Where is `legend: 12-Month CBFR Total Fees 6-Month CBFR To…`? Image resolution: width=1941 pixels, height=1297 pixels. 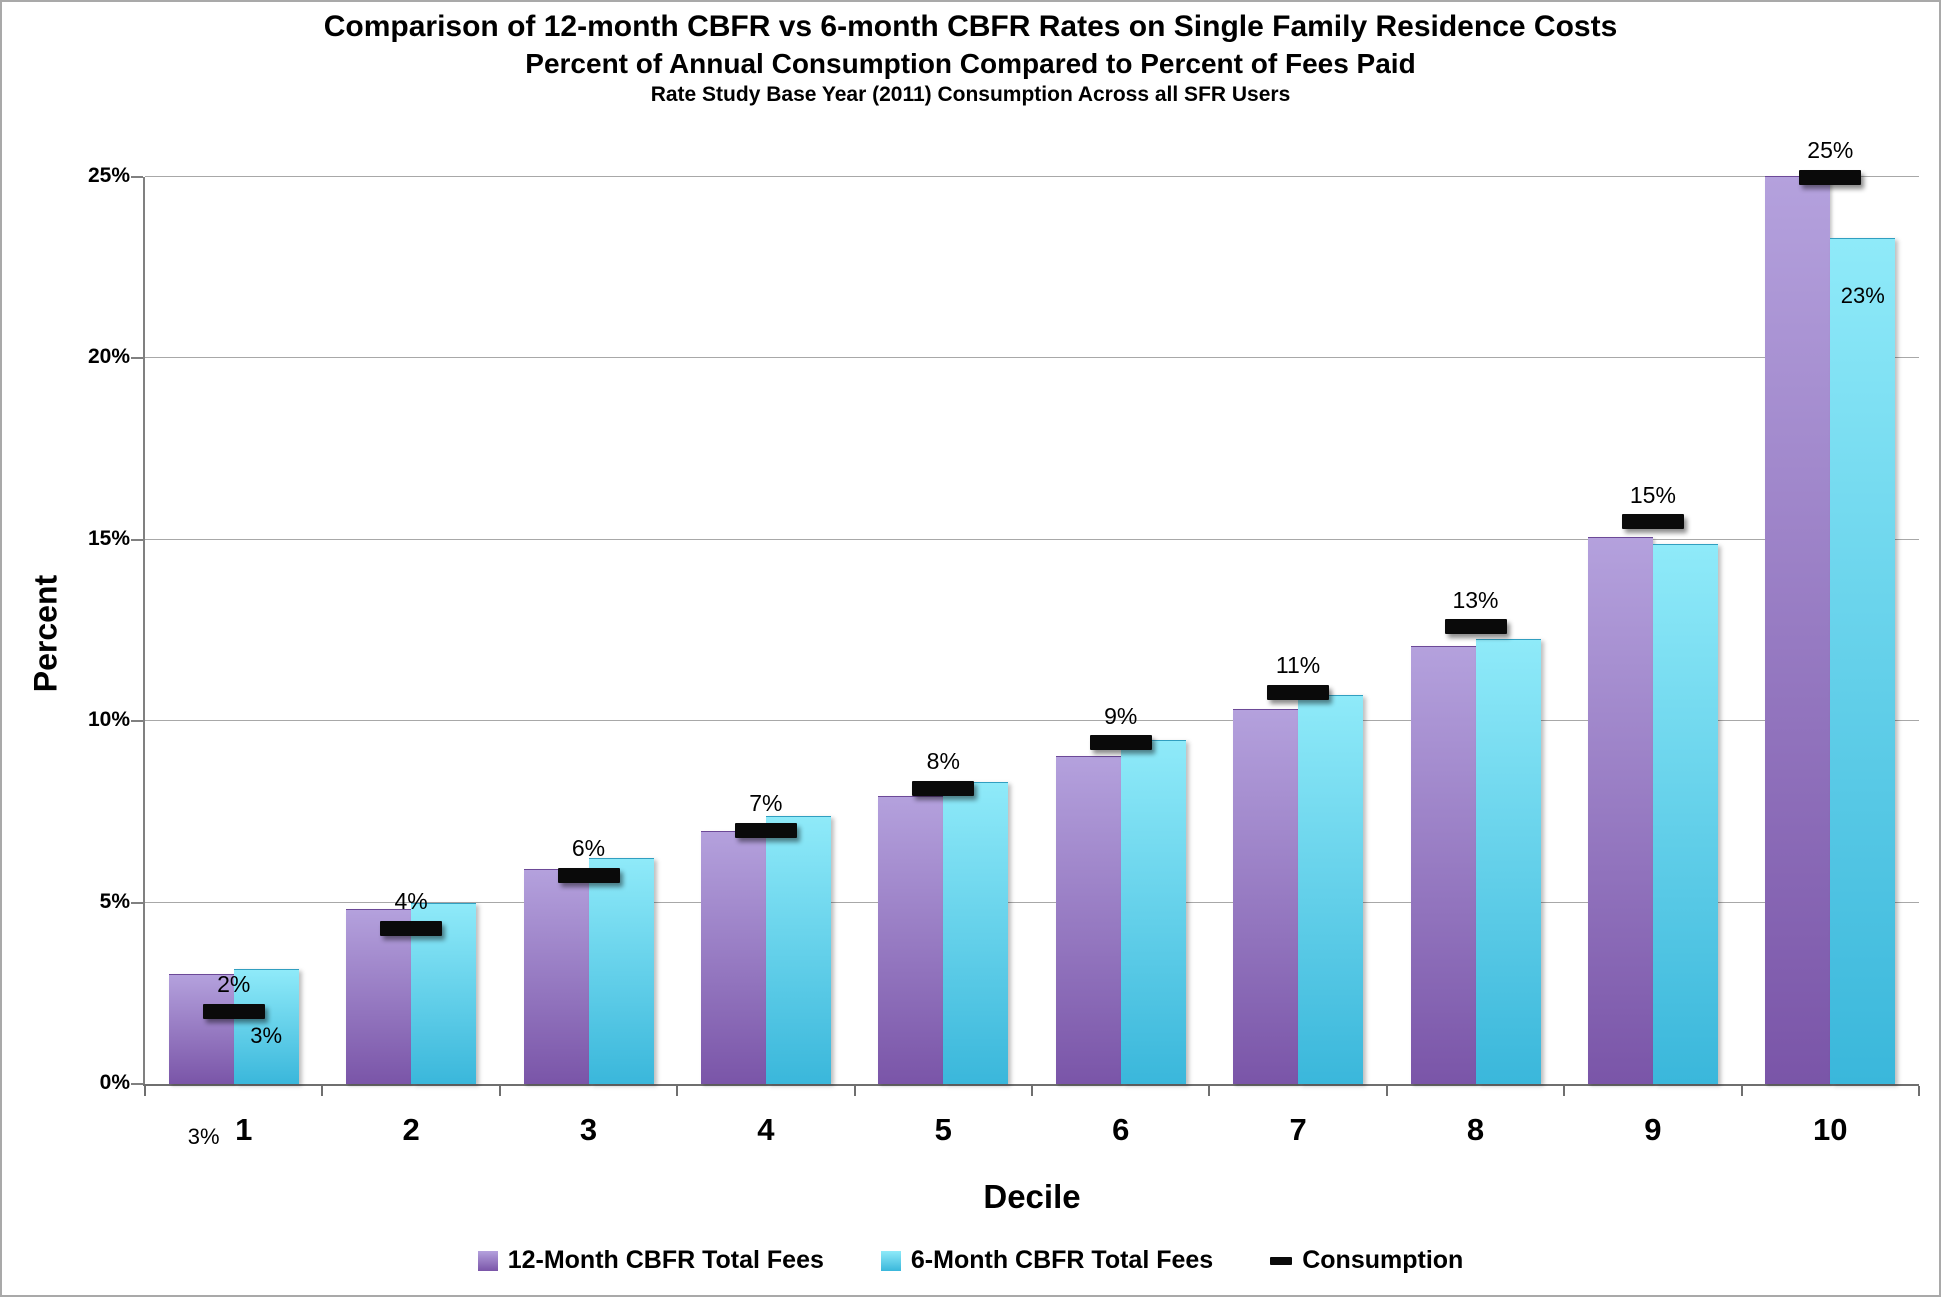 legend: 12-Month CBFR Total Fees 6-Month CBFR To… is located at coordinates (970, 1260).